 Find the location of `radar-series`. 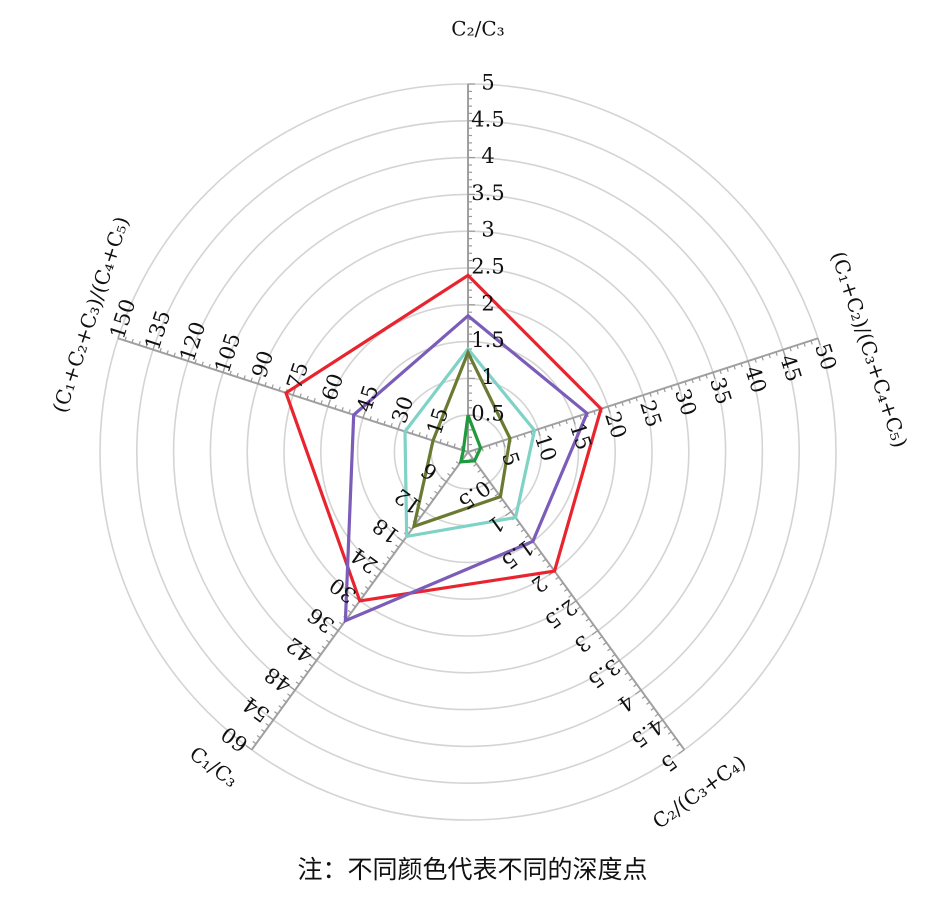

radar-series is located at coordinates (443, 448).